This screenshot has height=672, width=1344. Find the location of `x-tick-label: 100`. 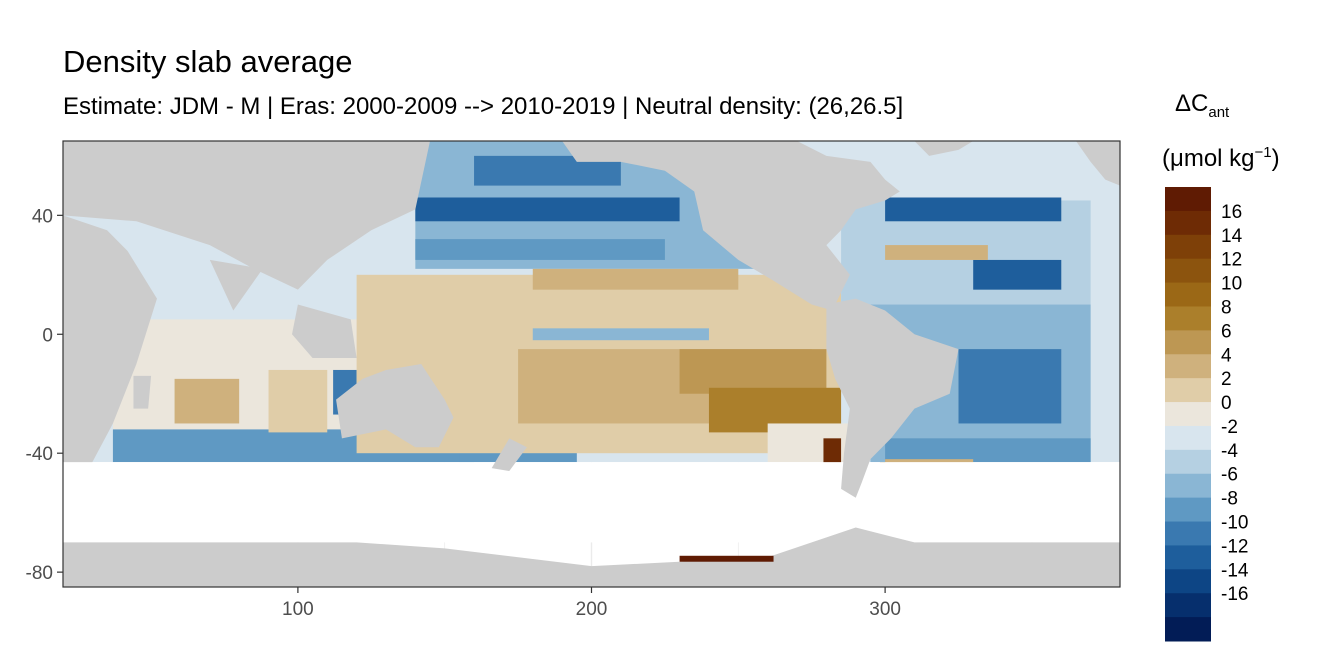

x-tick-label: 100 is located at coordinates (298, 609).